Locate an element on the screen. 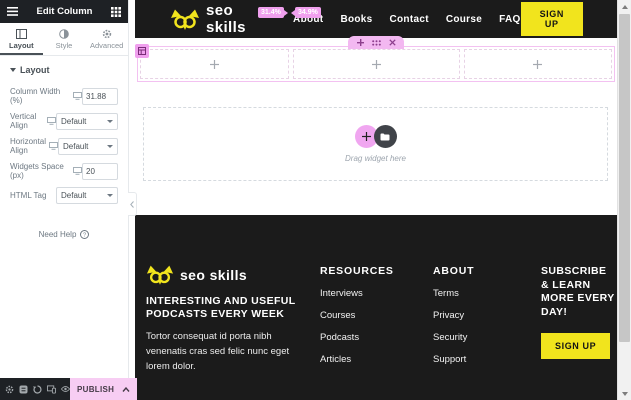  help-icon: ? is located at coordinates (85, 234).